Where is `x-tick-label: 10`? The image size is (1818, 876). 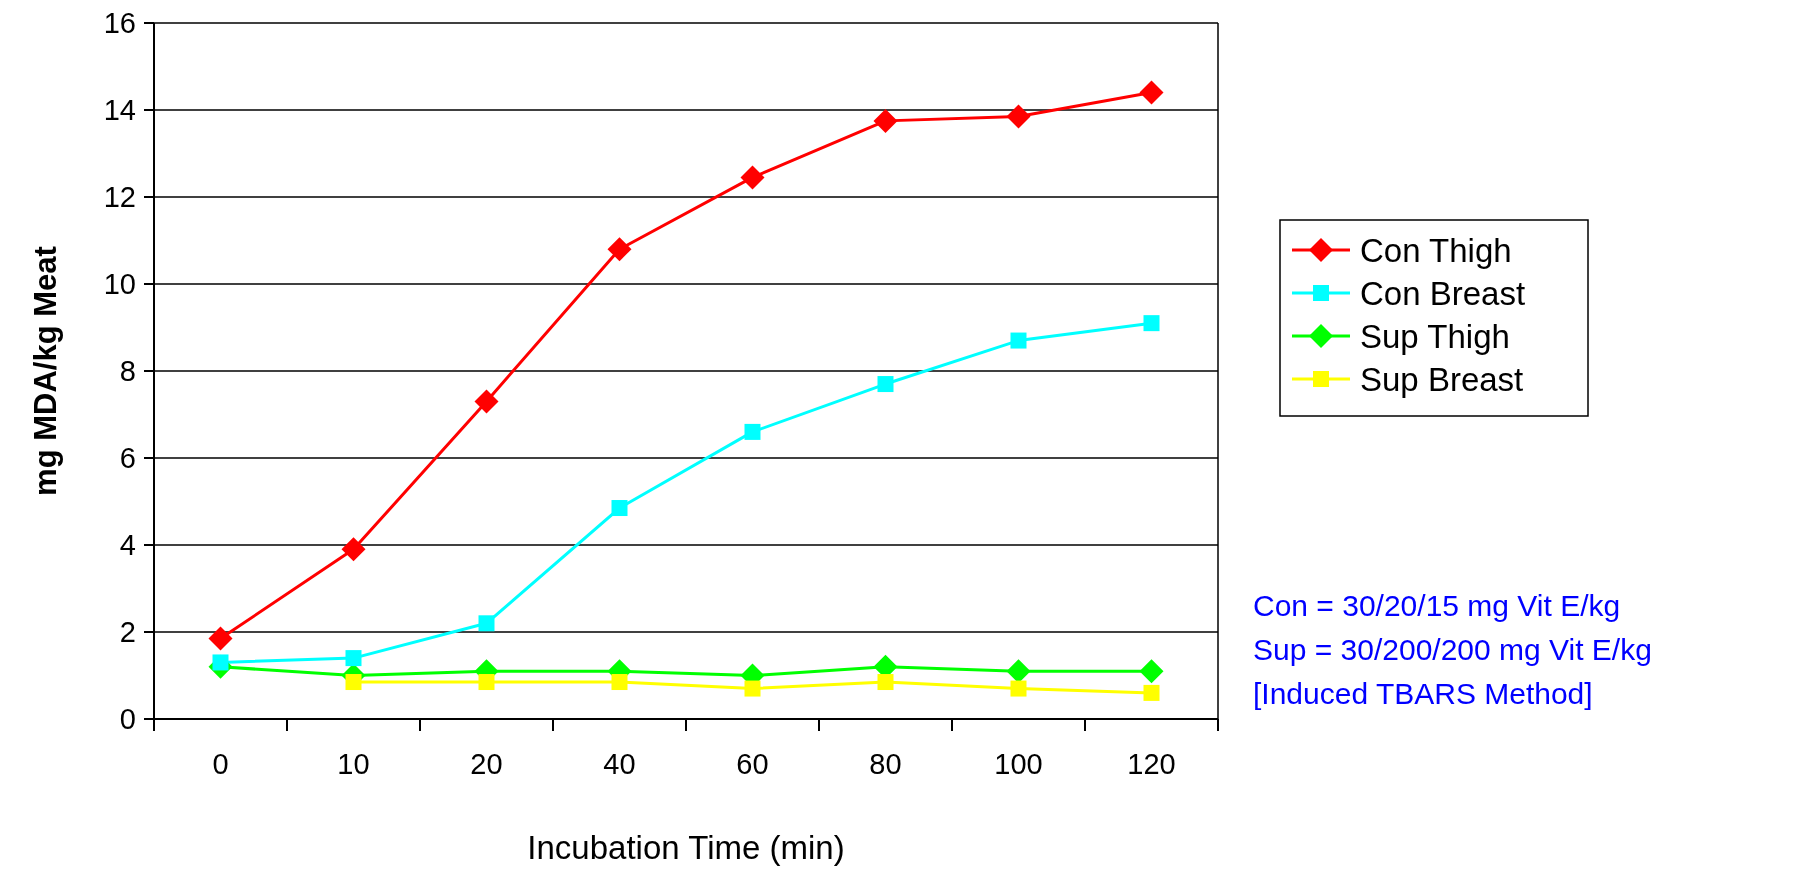 x-tick-label: 10 is located at coordinates (353, 764).